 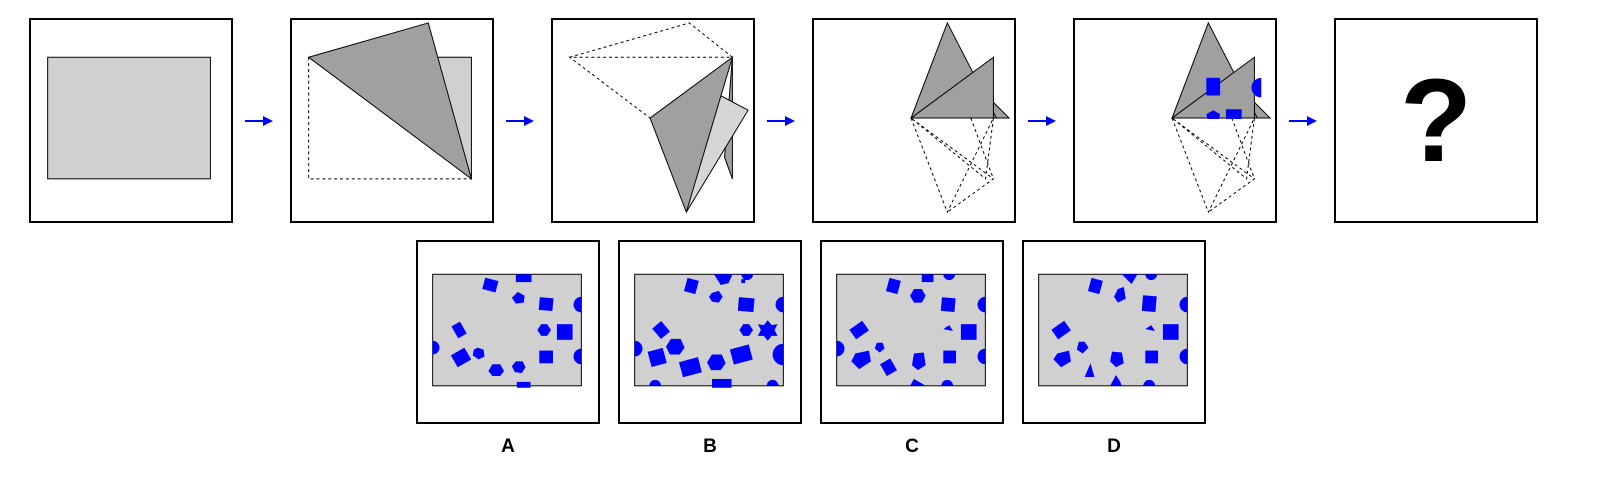 I want to click on rectangle-hole, so click(x=1233, y=114).